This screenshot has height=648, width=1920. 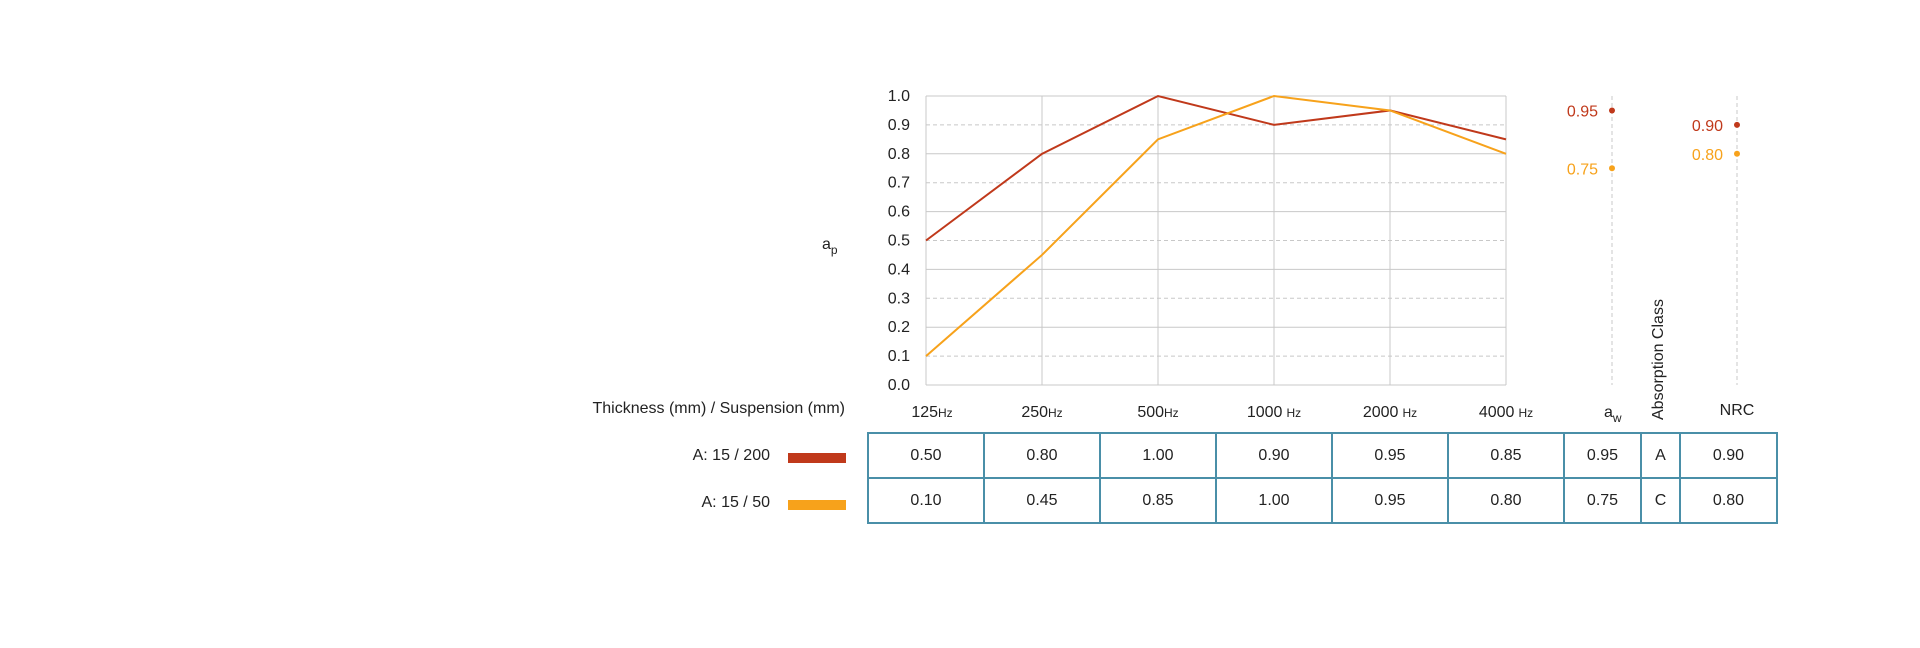 I want to click on y-tick-label: 0.1, so click(x=899, y=356).